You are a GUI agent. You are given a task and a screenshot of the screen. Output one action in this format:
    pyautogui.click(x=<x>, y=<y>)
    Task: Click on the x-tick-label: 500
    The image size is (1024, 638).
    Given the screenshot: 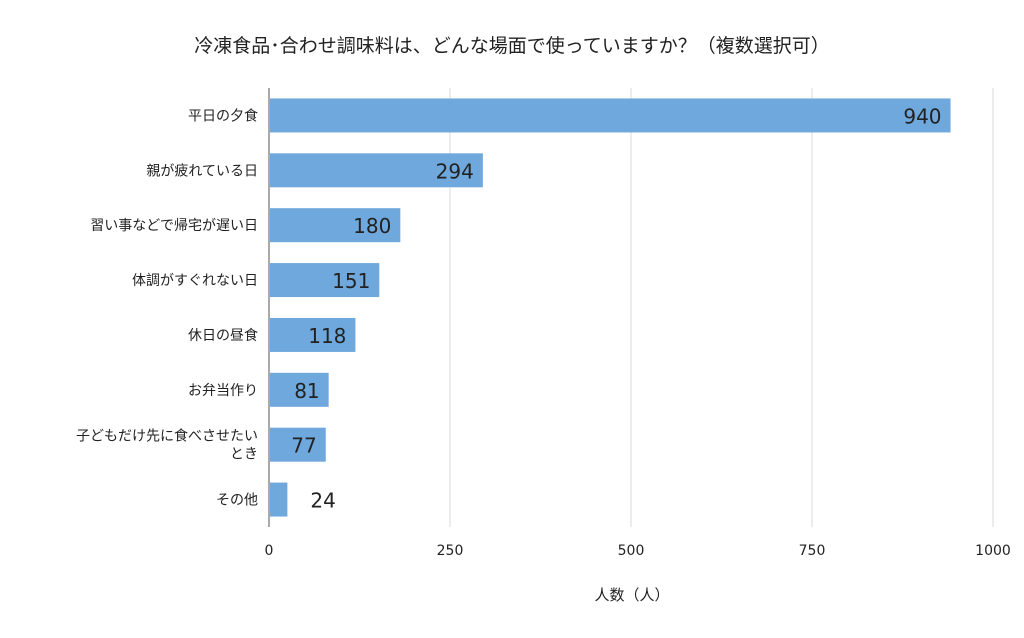 What is the action you would take?
    pyautogui.click(x=631, y=551)
    